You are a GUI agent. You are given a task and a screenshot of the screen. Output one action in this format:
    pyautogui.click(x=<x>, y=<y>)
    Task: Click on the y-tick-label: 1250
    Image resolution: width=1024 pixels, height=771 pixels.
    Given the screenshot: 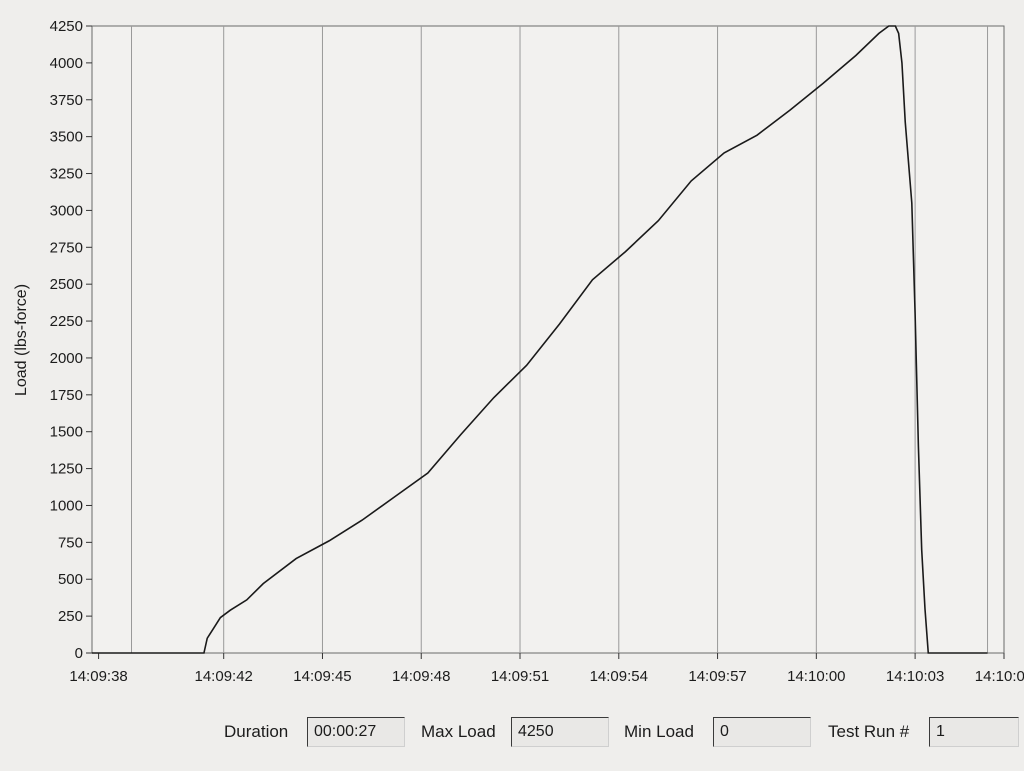 What is the action you would take?
    pyautogui.click(x=66, y=469)
    